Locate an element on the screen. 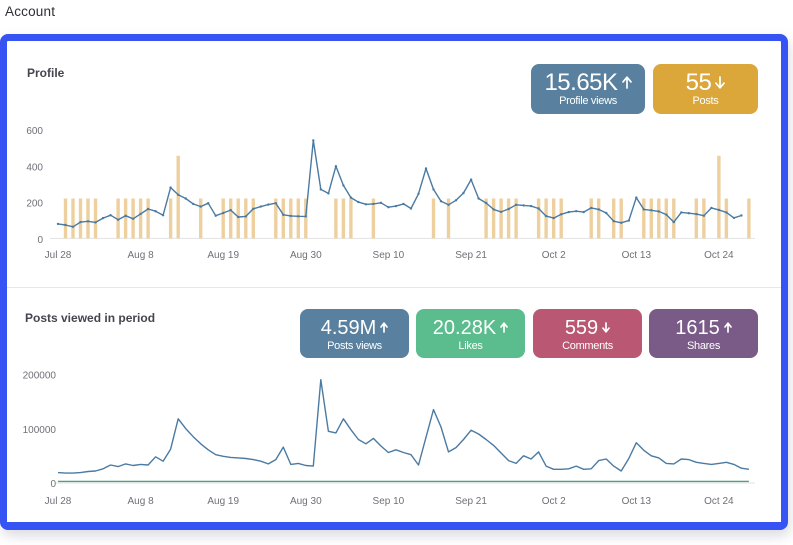 The width and height of the screenshot is (793, 545). svg-text: 200000 is located at coordinates (40, 376).